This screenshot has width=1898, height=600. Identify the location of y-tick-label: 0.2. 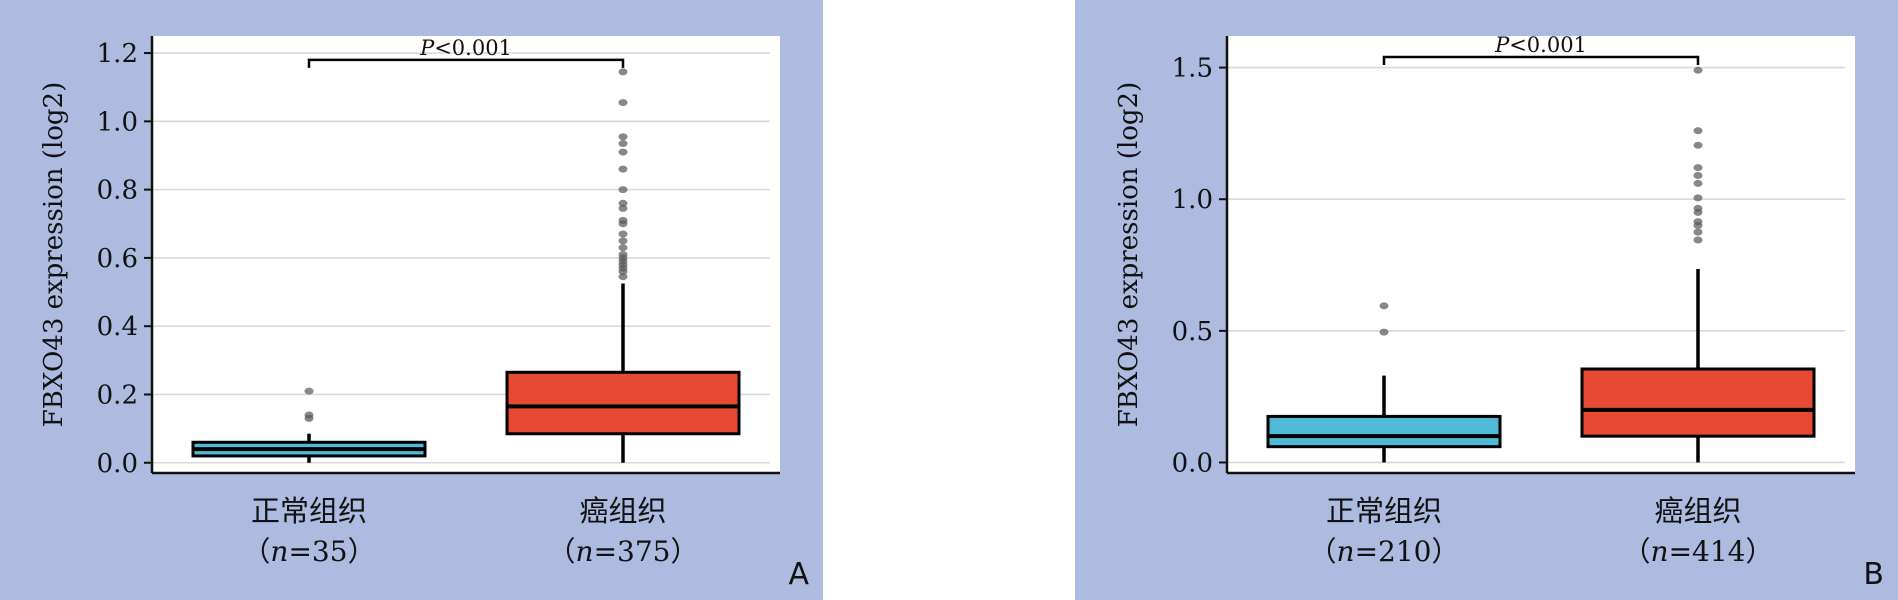
(117, 395).